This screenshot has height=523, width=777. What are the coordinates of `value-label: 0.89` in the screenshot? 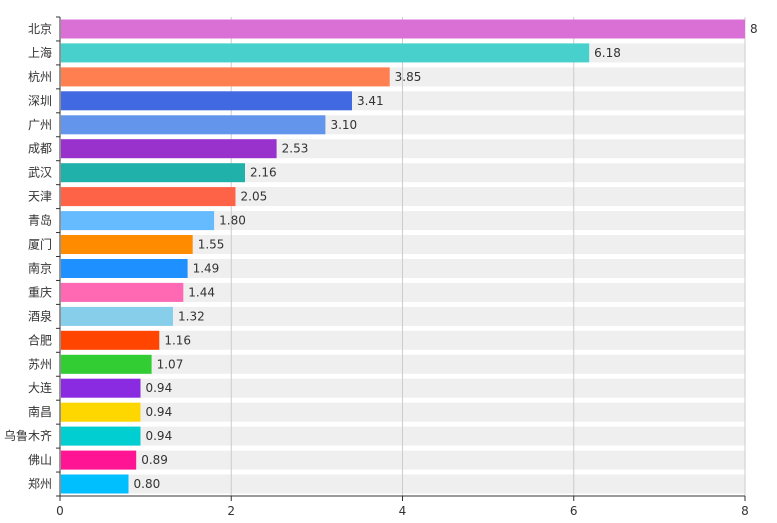 It's located at (154, 460).